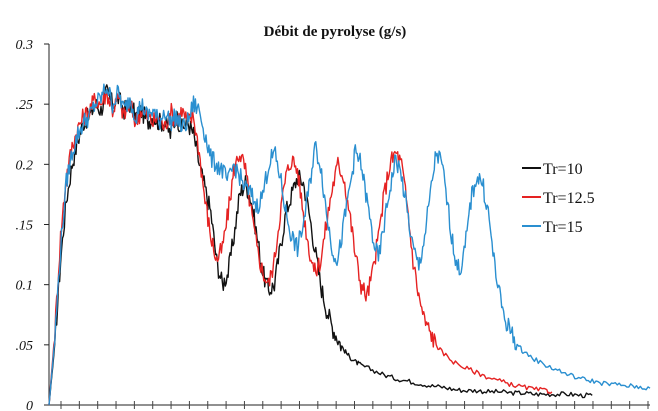 The width and height of the screenshot is (658, 411). Describe the element at coordinates (25, 286) in the screenshot. I see `y-tick-label: 0.1` at that location.